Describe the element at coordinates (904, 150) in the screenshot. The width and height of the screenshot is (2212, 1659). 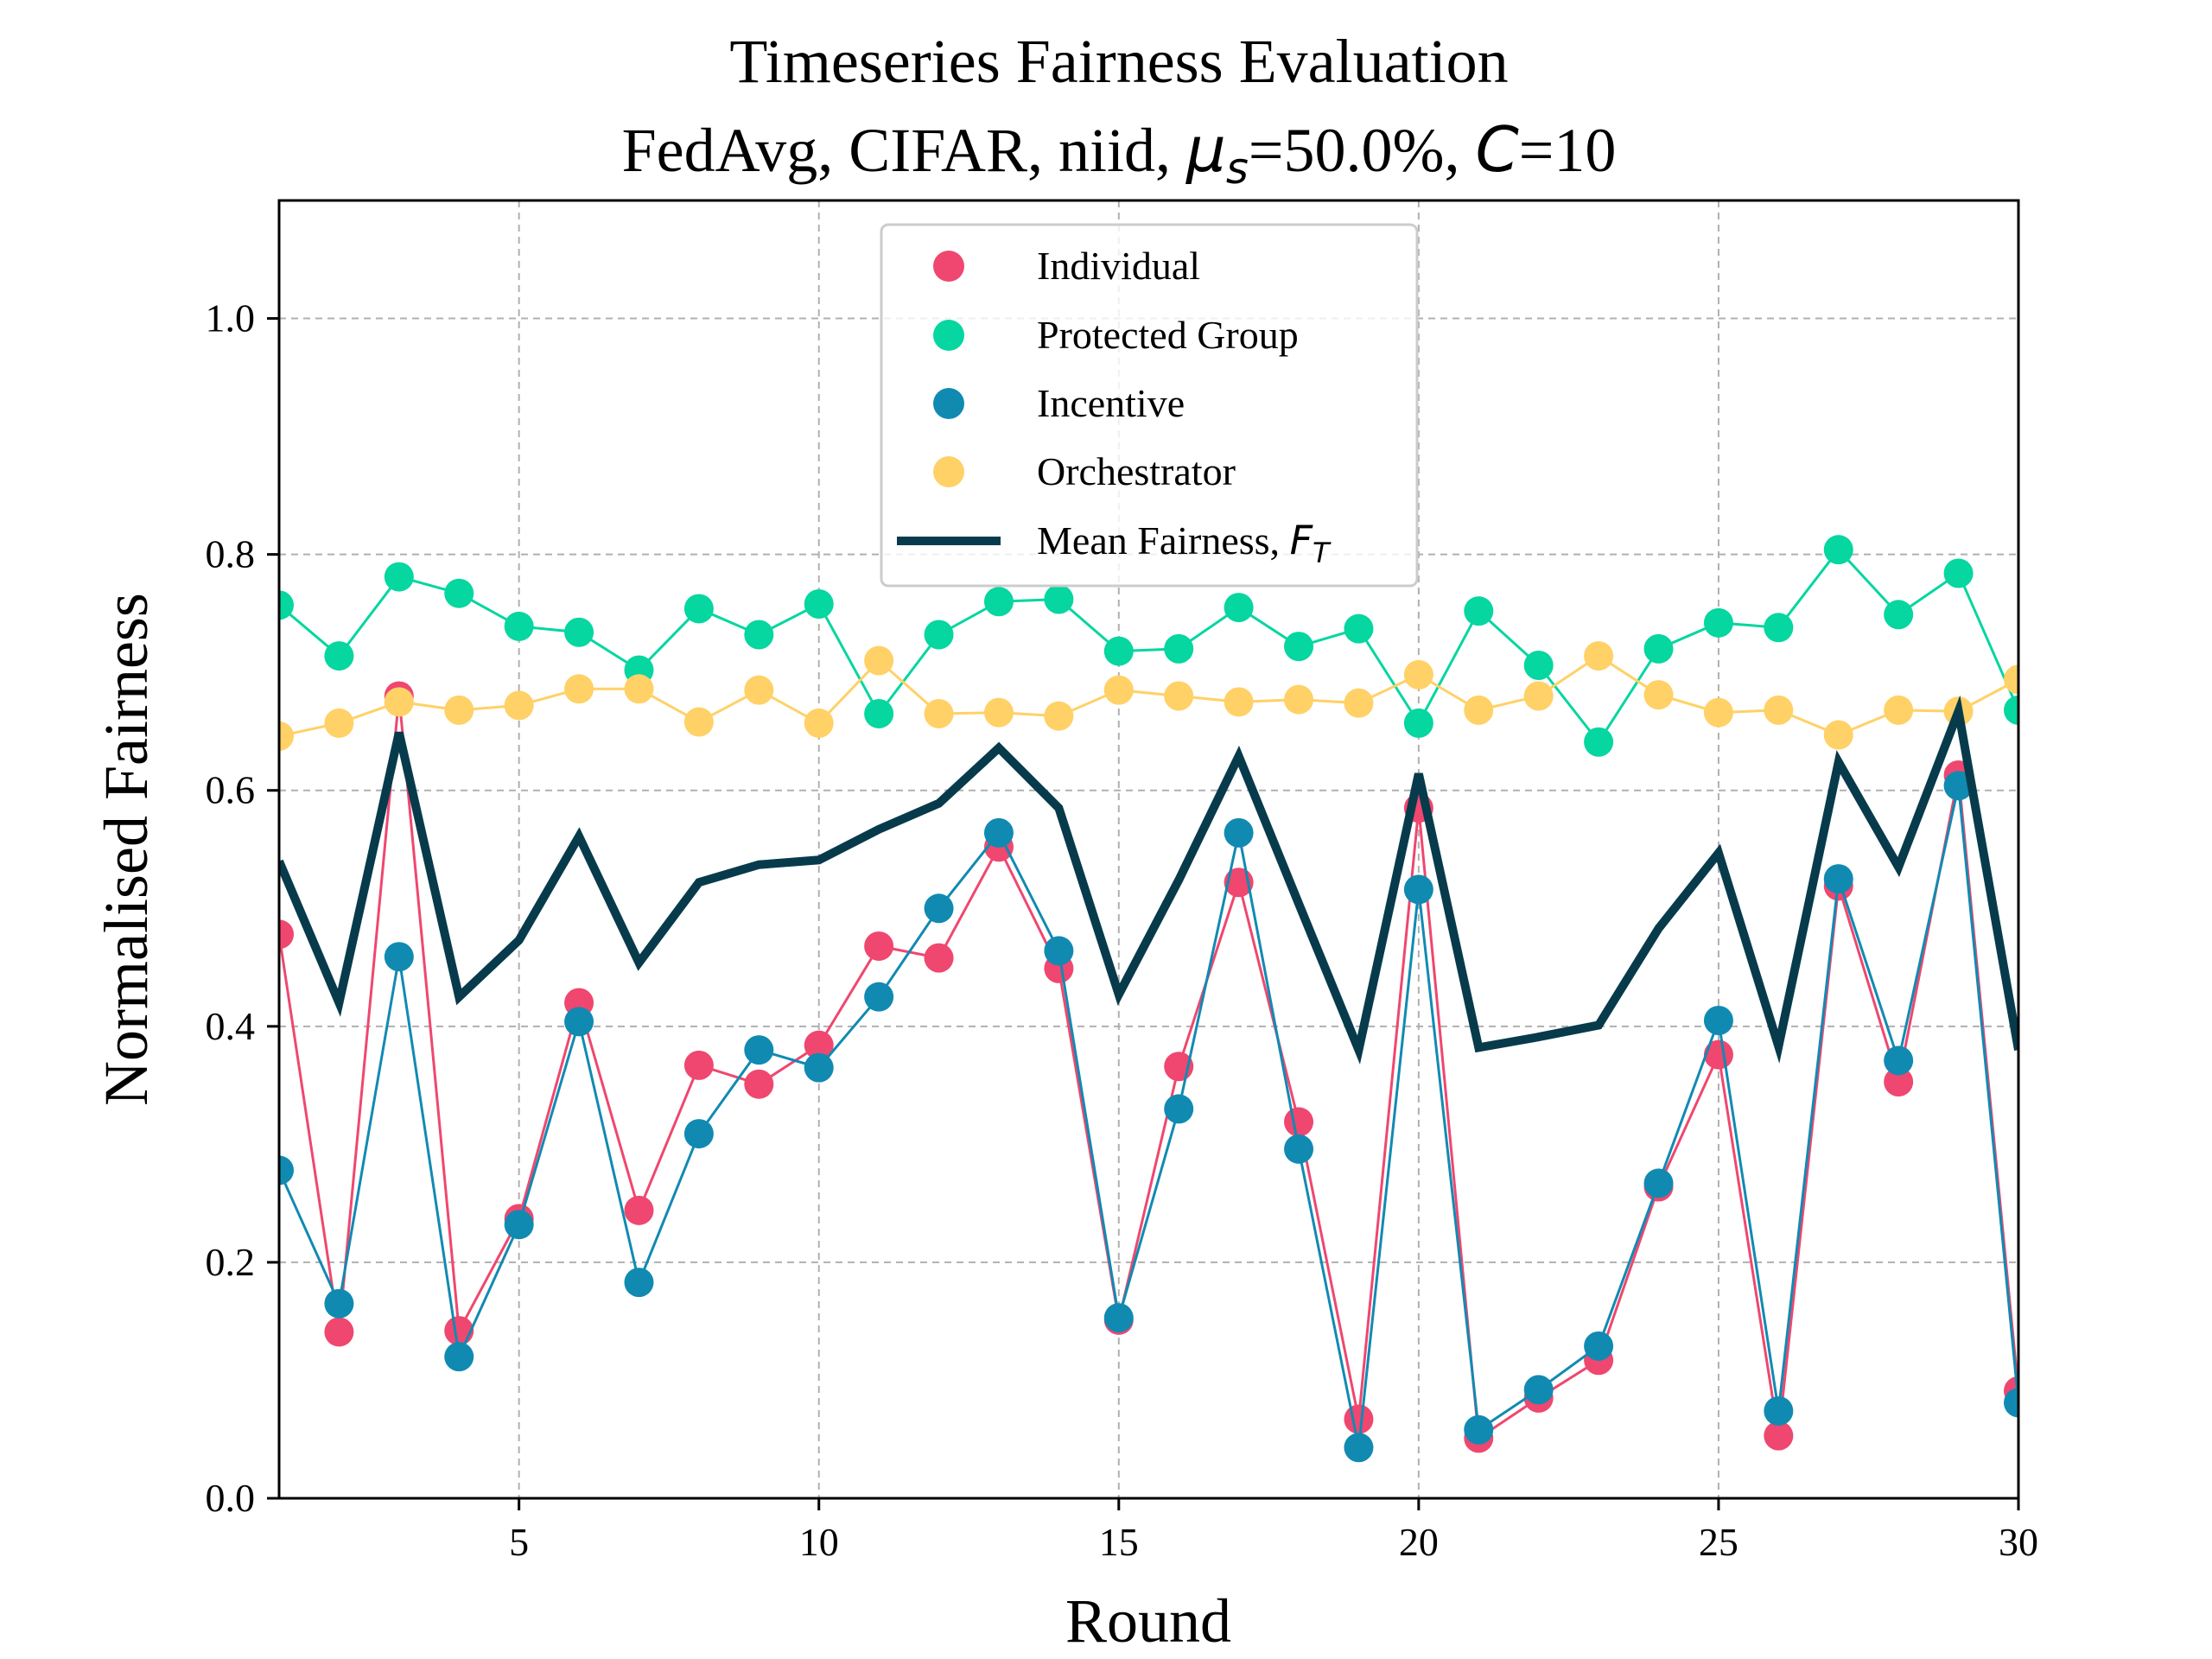
I see `subtitle-prefix: FedAvg, CIFAR, niid,` at that location.